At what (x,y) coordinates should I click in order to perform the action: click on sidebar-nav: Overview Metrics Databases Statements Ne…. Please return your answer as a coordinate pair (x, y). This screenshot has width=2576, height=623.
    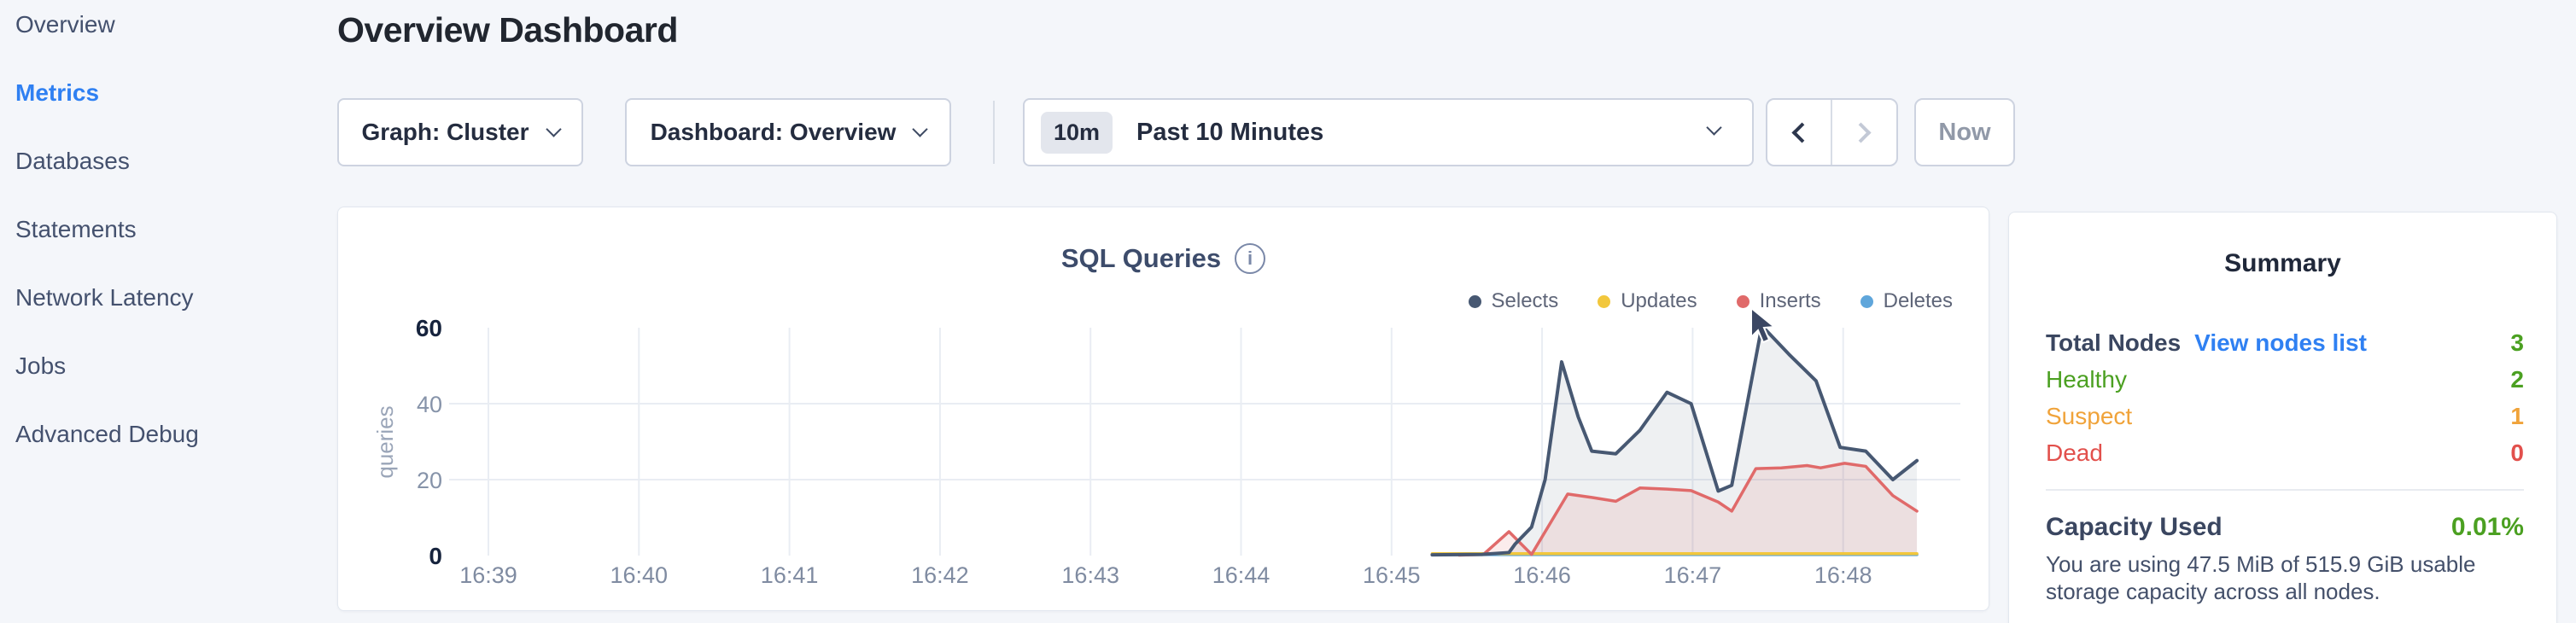
    Looking at the image, I should click on (166, 311).